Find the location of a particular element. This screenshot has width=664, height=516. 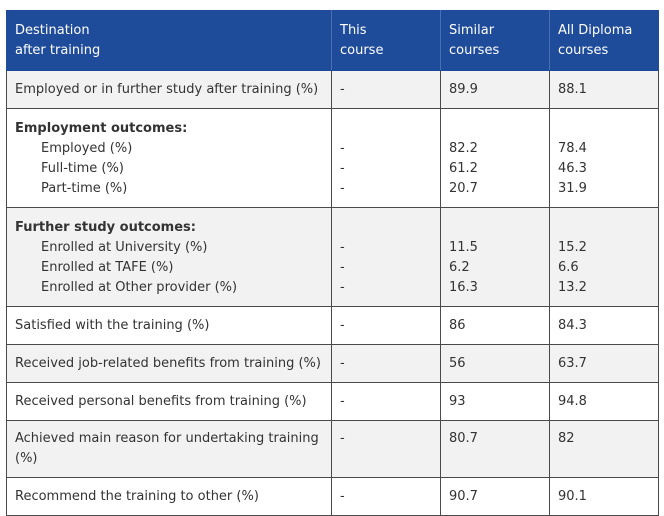

row-label: Recommend the training to other (%) is located at coordinates (169, 496).